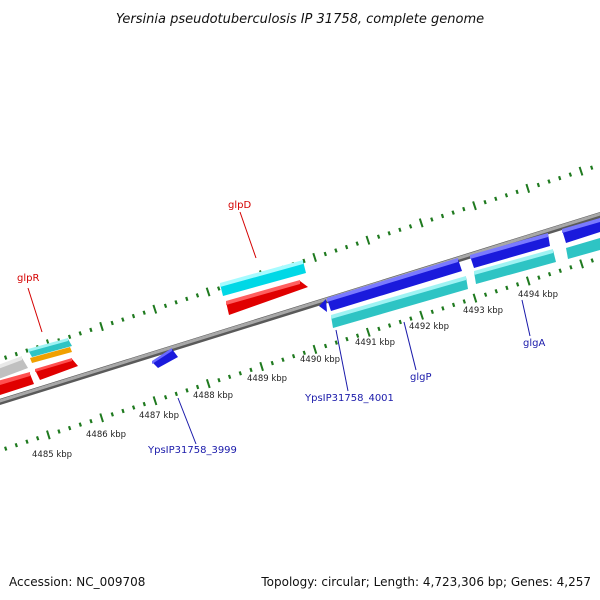 This screenshot has width=600, height=600. What do you see at coordinates (538, 295) in the screenshot?
I see `scale-label-4494: 4494 kbp` at bounding box center [538, 295].